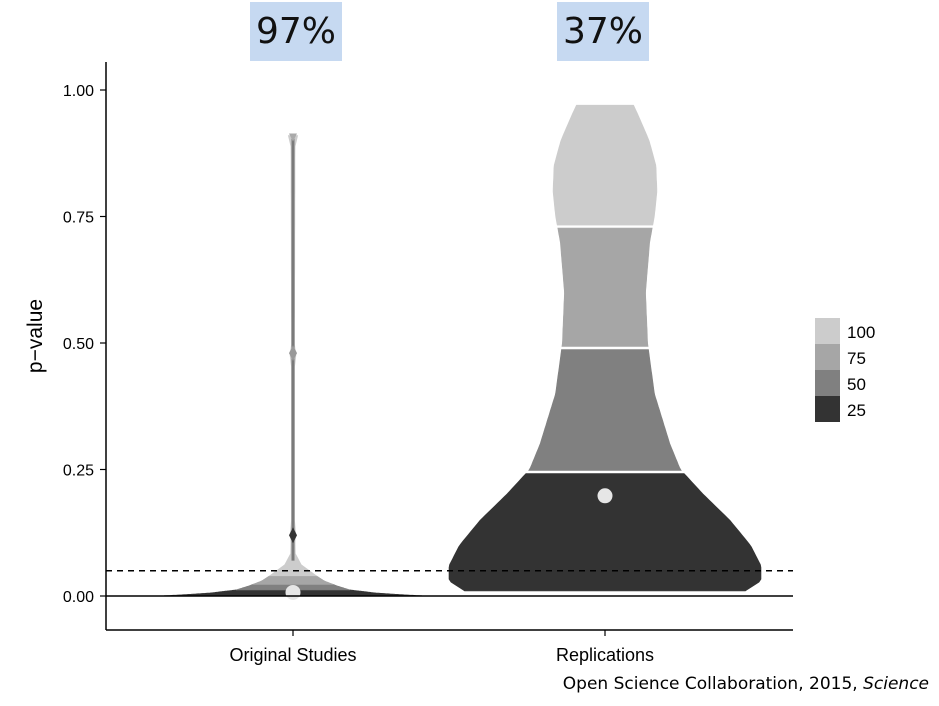 The height and width of the screenshot is (706, 939). What do you see at coordinates (293, 580) in the screenshot?
I see `violin-band-original-studies-q3` at bounding box center [293, 580].